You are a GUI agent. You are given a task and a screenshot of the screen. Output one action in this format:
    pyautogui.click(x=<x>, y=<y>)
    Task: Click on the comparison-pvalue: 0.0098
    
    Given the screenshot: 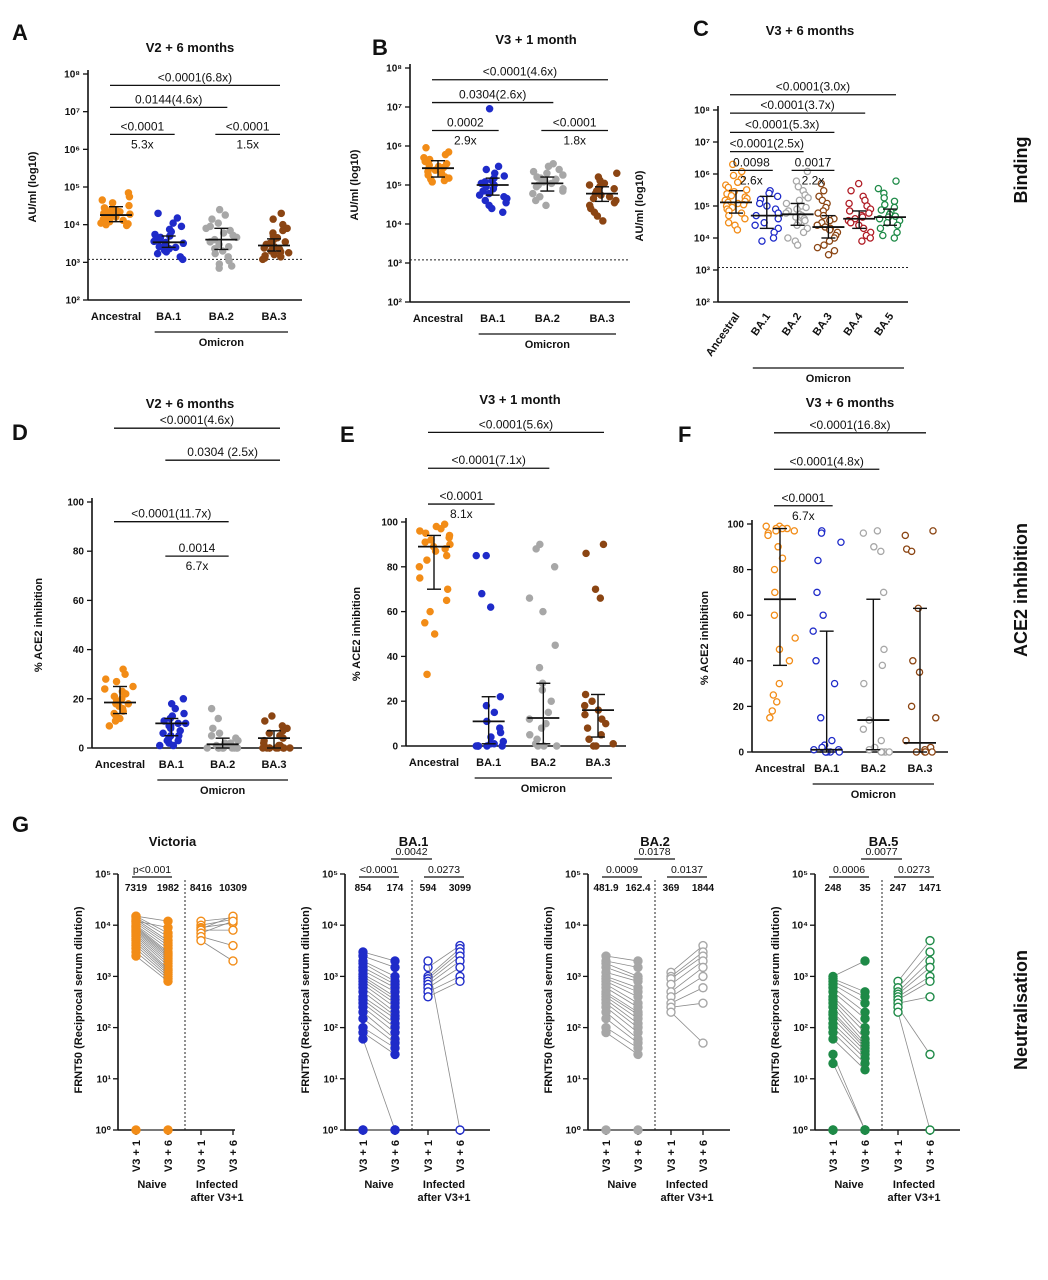 What is the action you would take?
    pyautogui.click(x=751, y=162)
    